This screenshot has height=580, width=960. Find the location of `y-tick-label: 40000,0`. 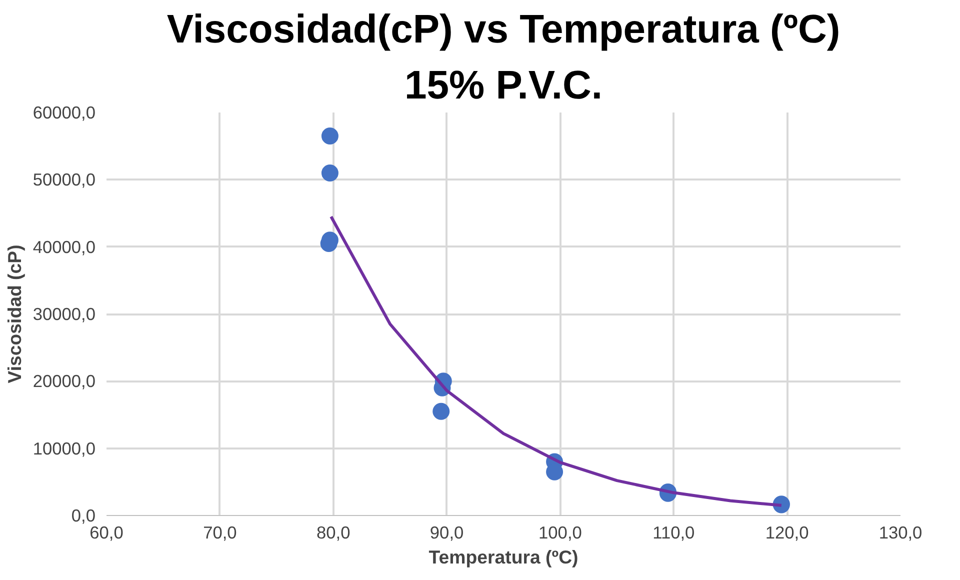

y-tick-label: 40000,0 is located at coordinates (64, 246).